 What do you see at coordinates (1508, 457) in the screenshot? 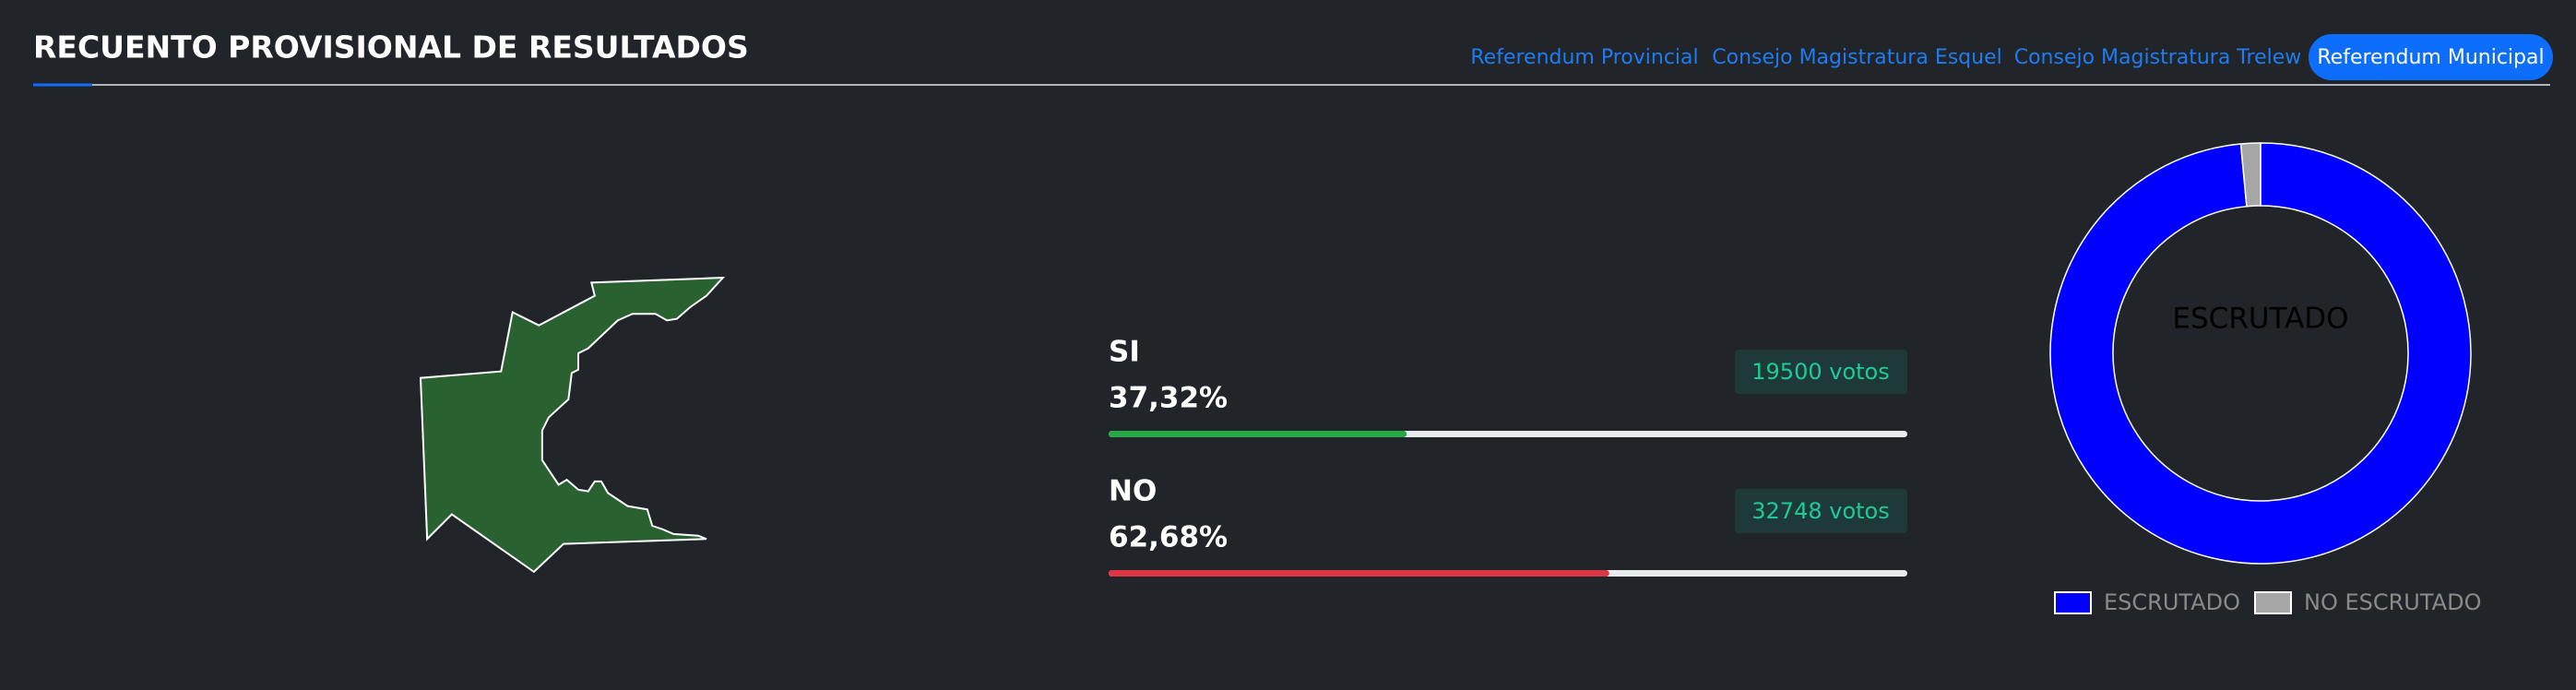
I see `results: SI 37,32% 19500 votos NO 62,68% 32748 votos` at bounding box center [1508, 457].